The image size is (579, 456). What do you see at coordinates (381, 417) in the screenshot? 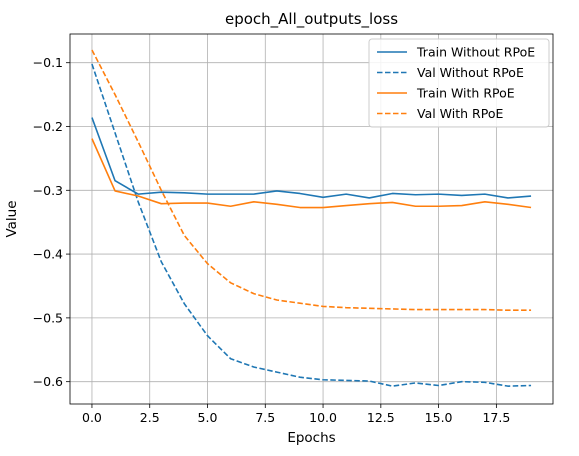
I see `x-tick-label: 12.5` at bounding box center [381, 417].